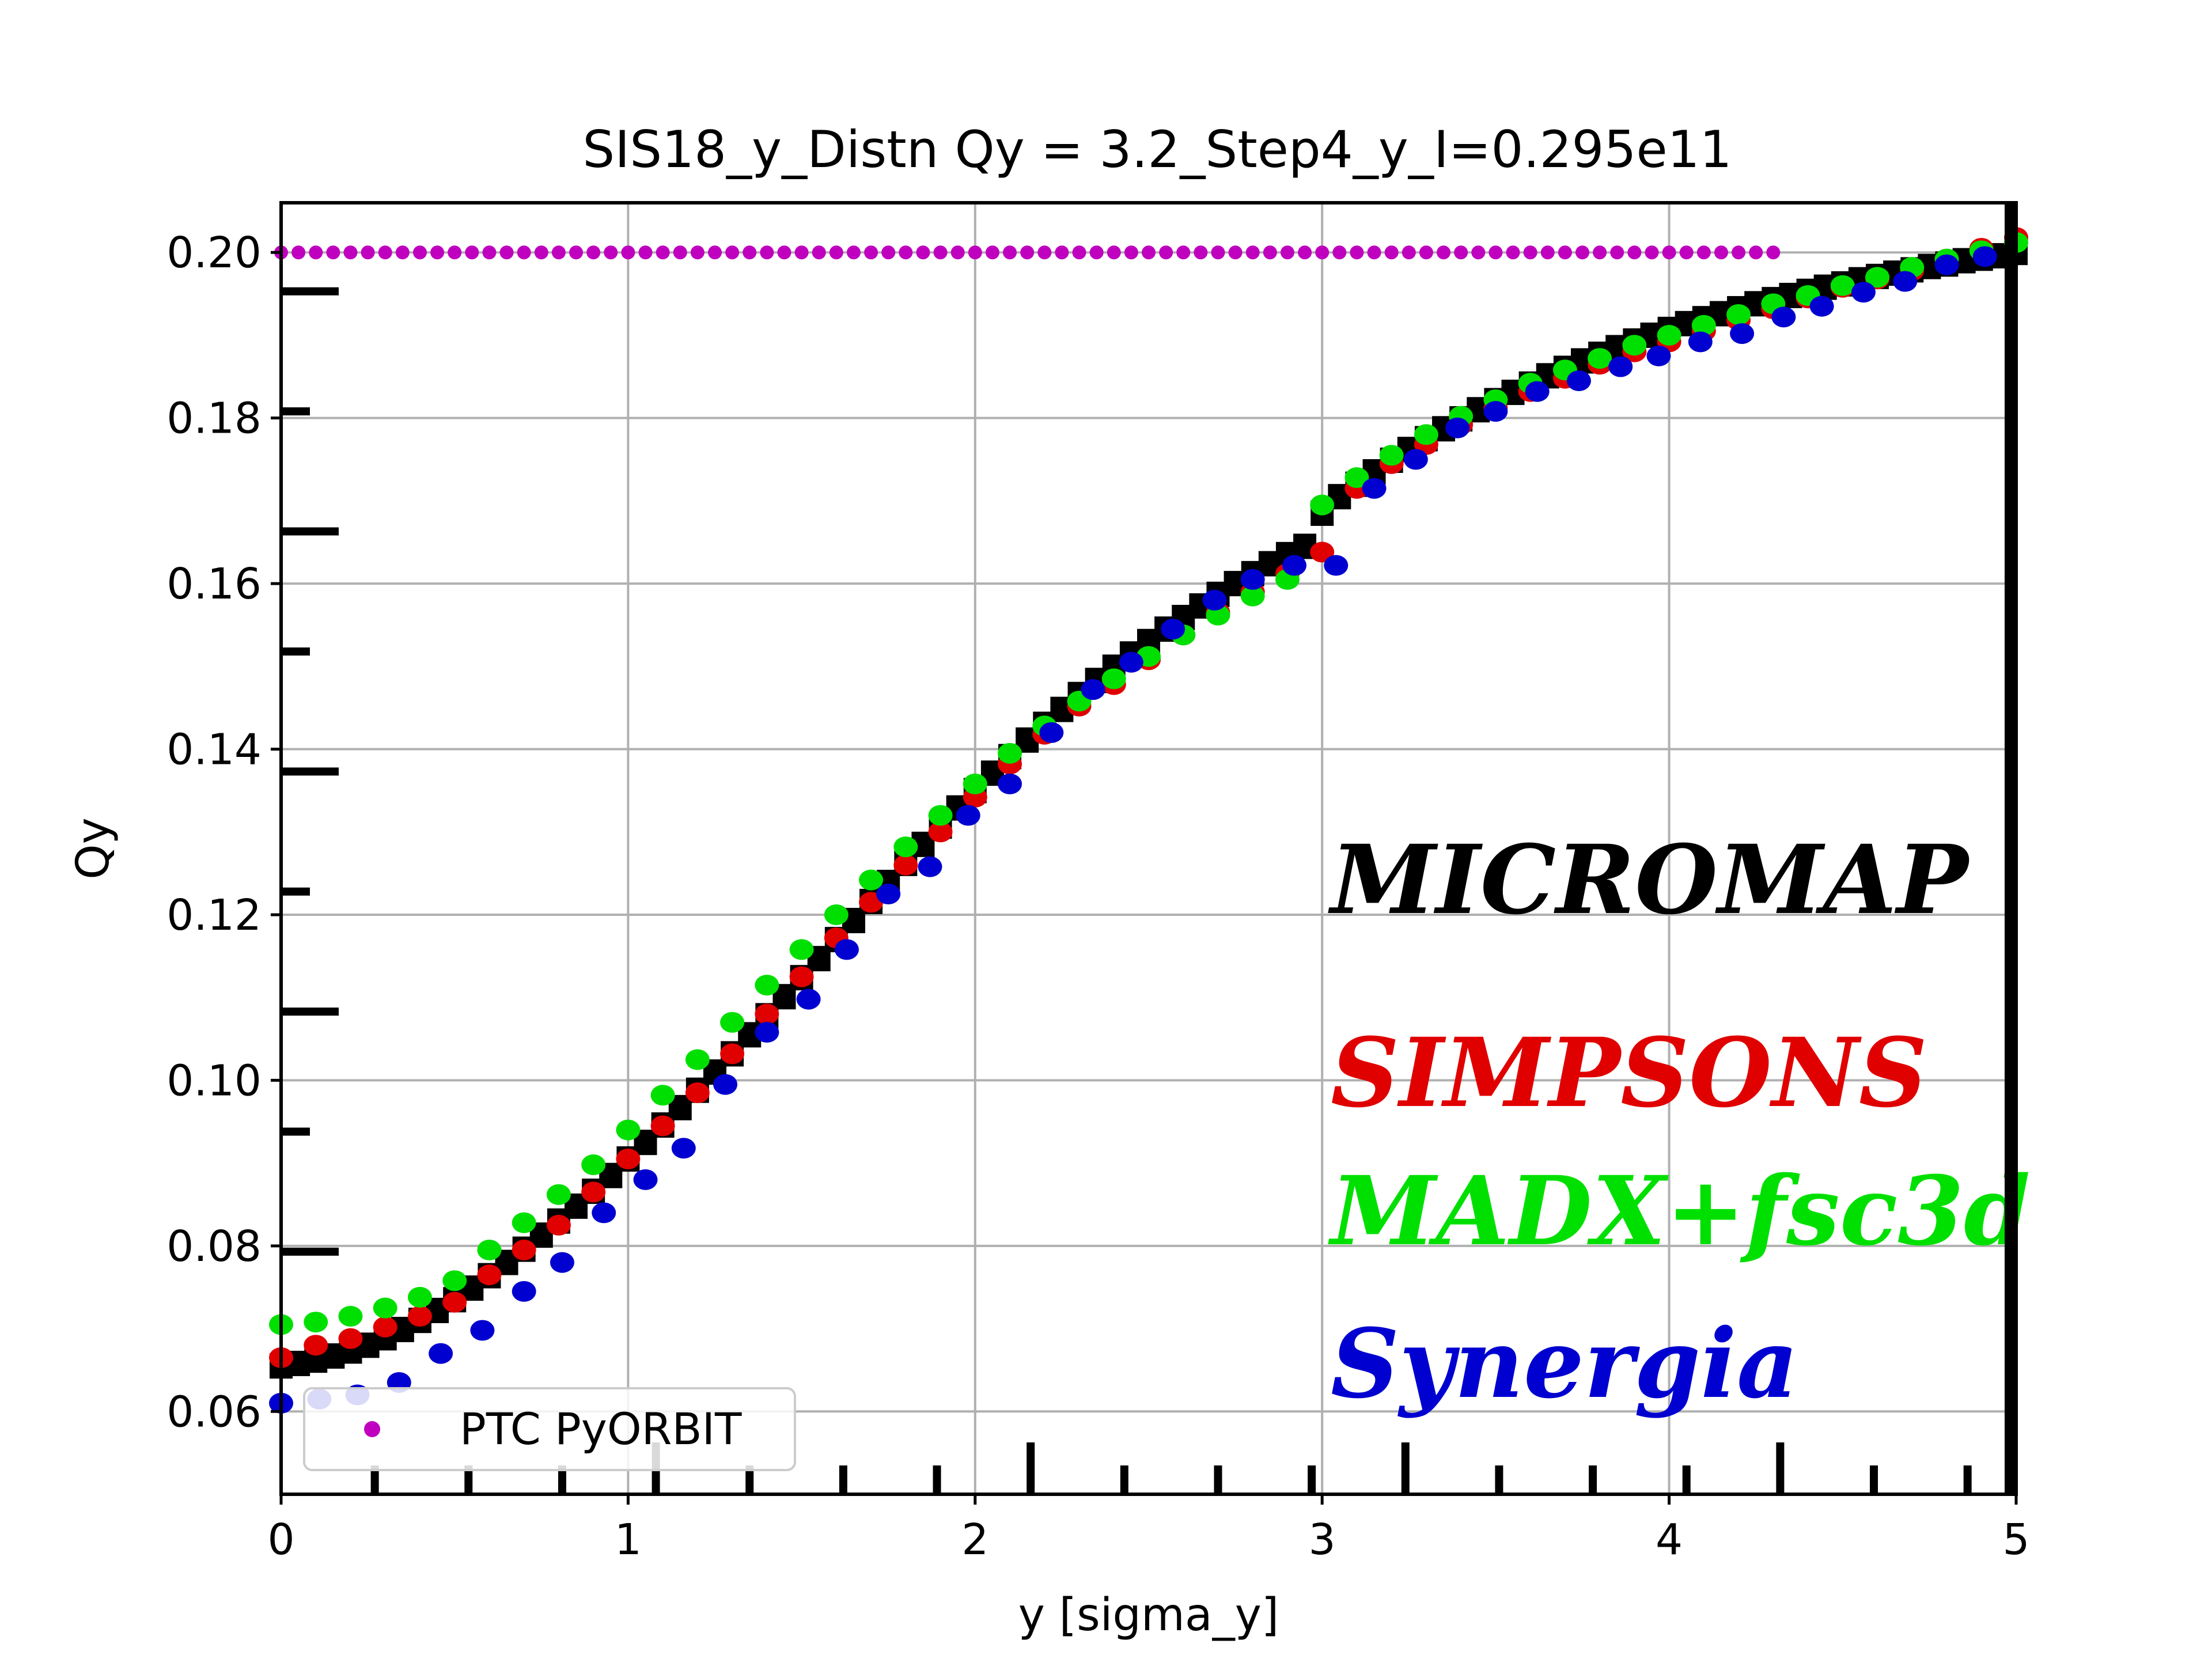  Describe the element at coordinates (214, 1247) in the screenshot. I see `y-tick-label: 0.08` at that location.